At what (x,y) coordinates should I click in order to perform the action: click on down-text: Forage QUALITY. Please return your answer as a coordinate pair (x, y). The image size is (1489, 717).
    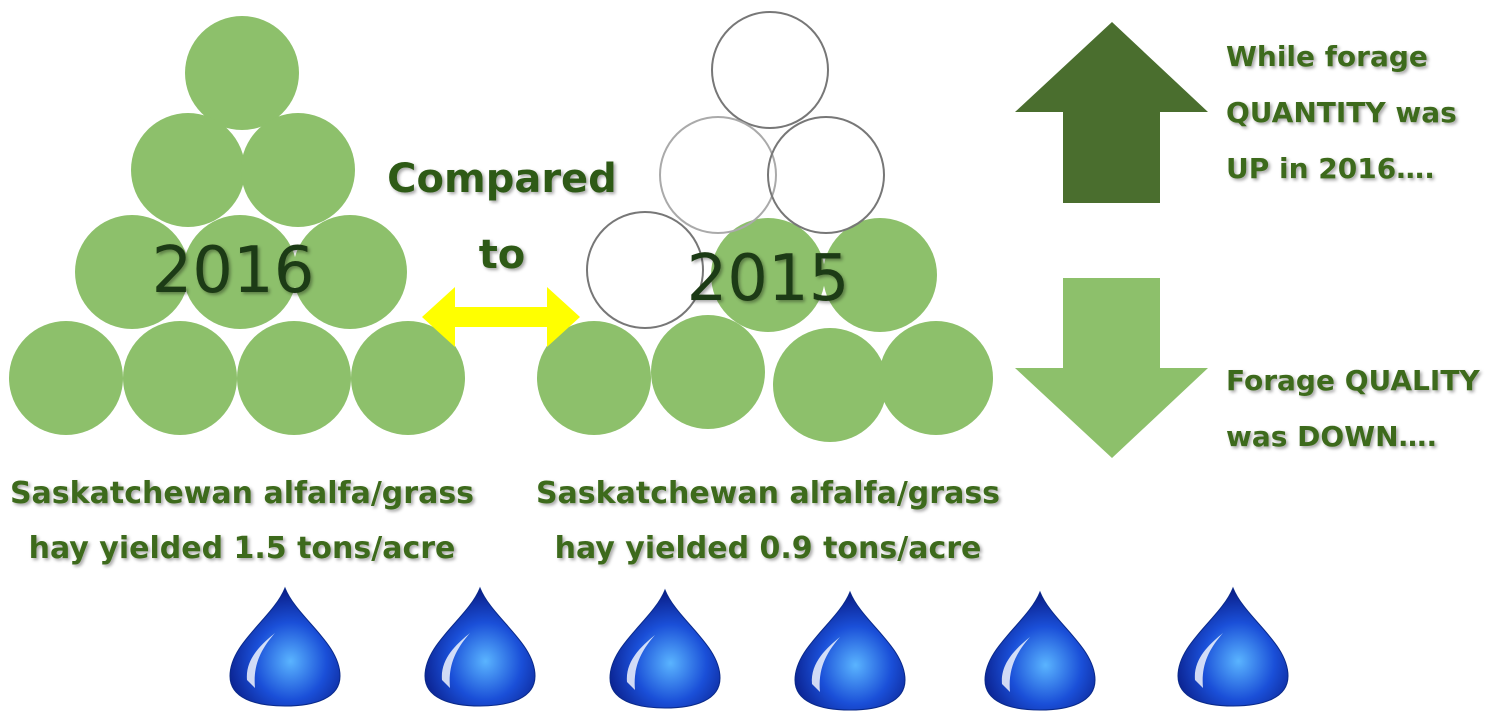
    Looking at the image, I should click on (1353, 380).